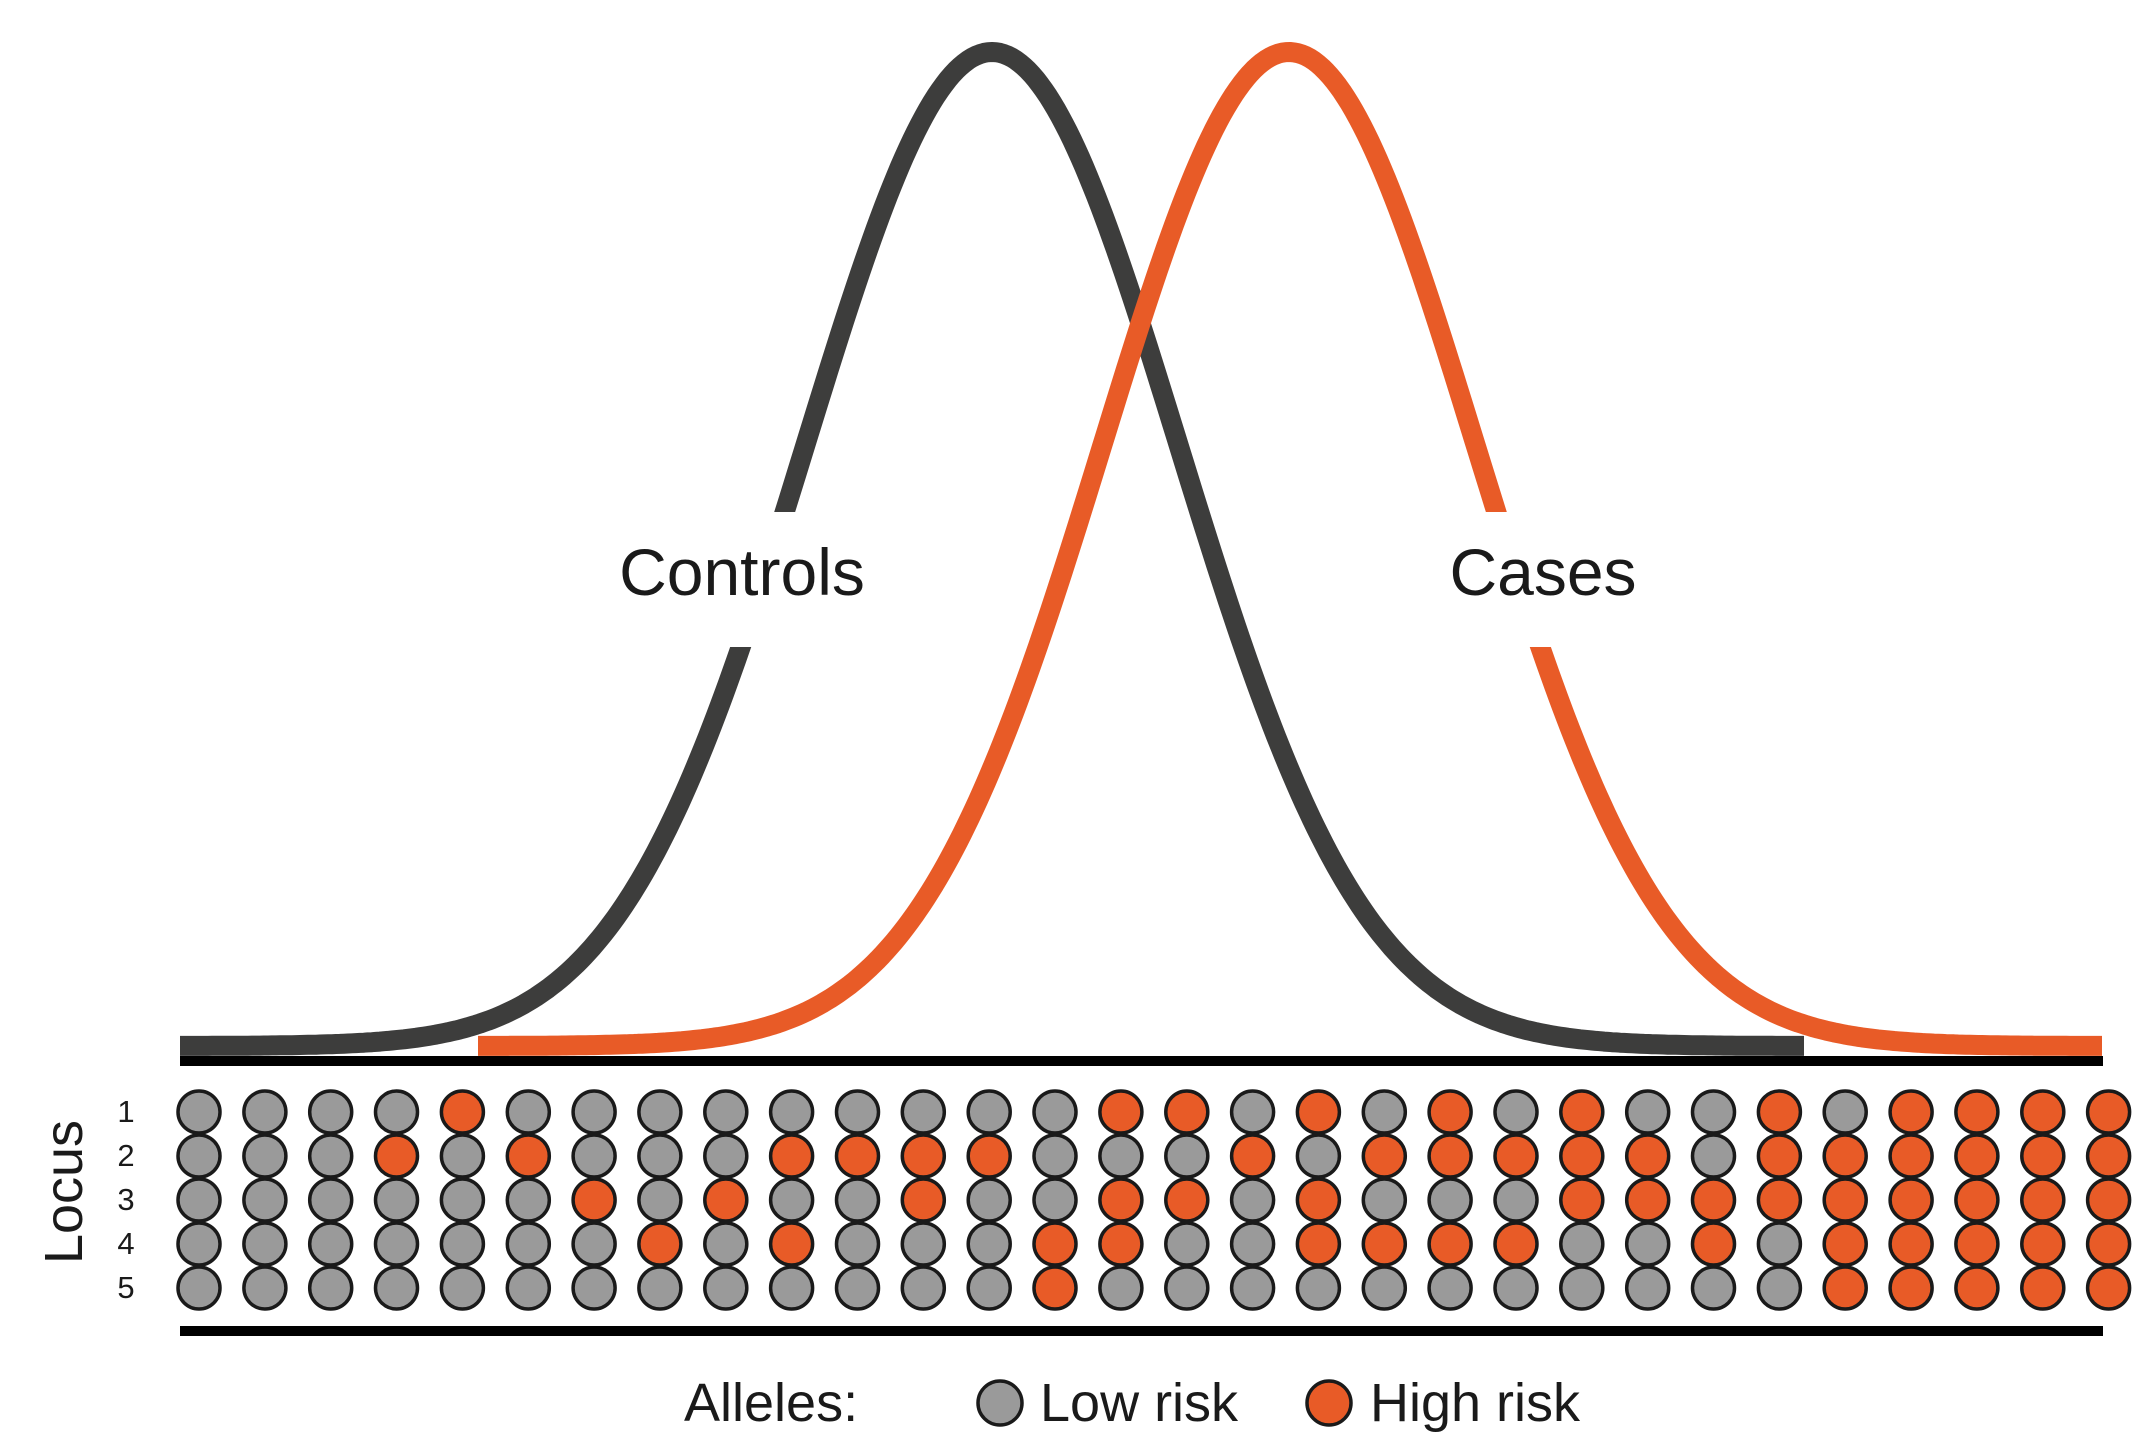  Describe the element at coordinates (1329, 1403) in the screenshot. I see `high-risk-swatch` at that location.